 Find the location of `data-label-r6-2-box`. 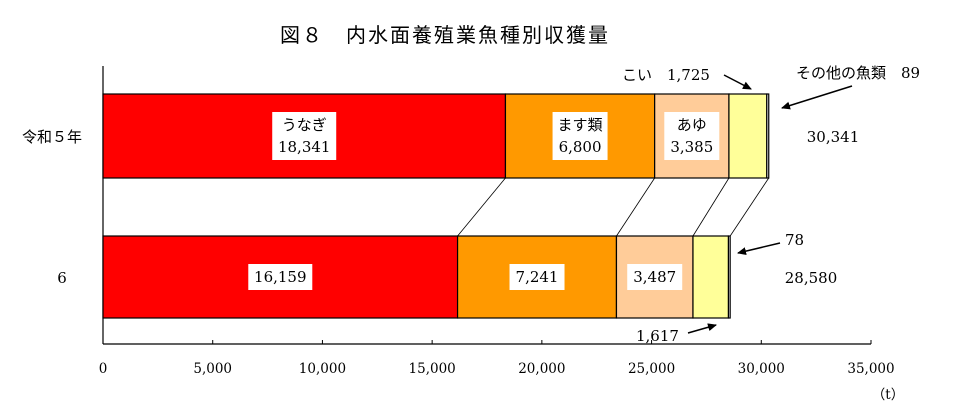

data-label-r6-2-box is located at coordinates (655, 277).